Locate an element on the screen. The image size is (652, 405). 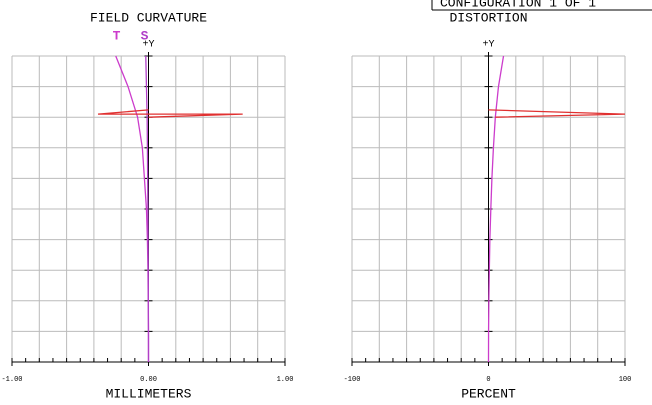
x-tick-label: 1.00 is located at coordinates (285, 380).